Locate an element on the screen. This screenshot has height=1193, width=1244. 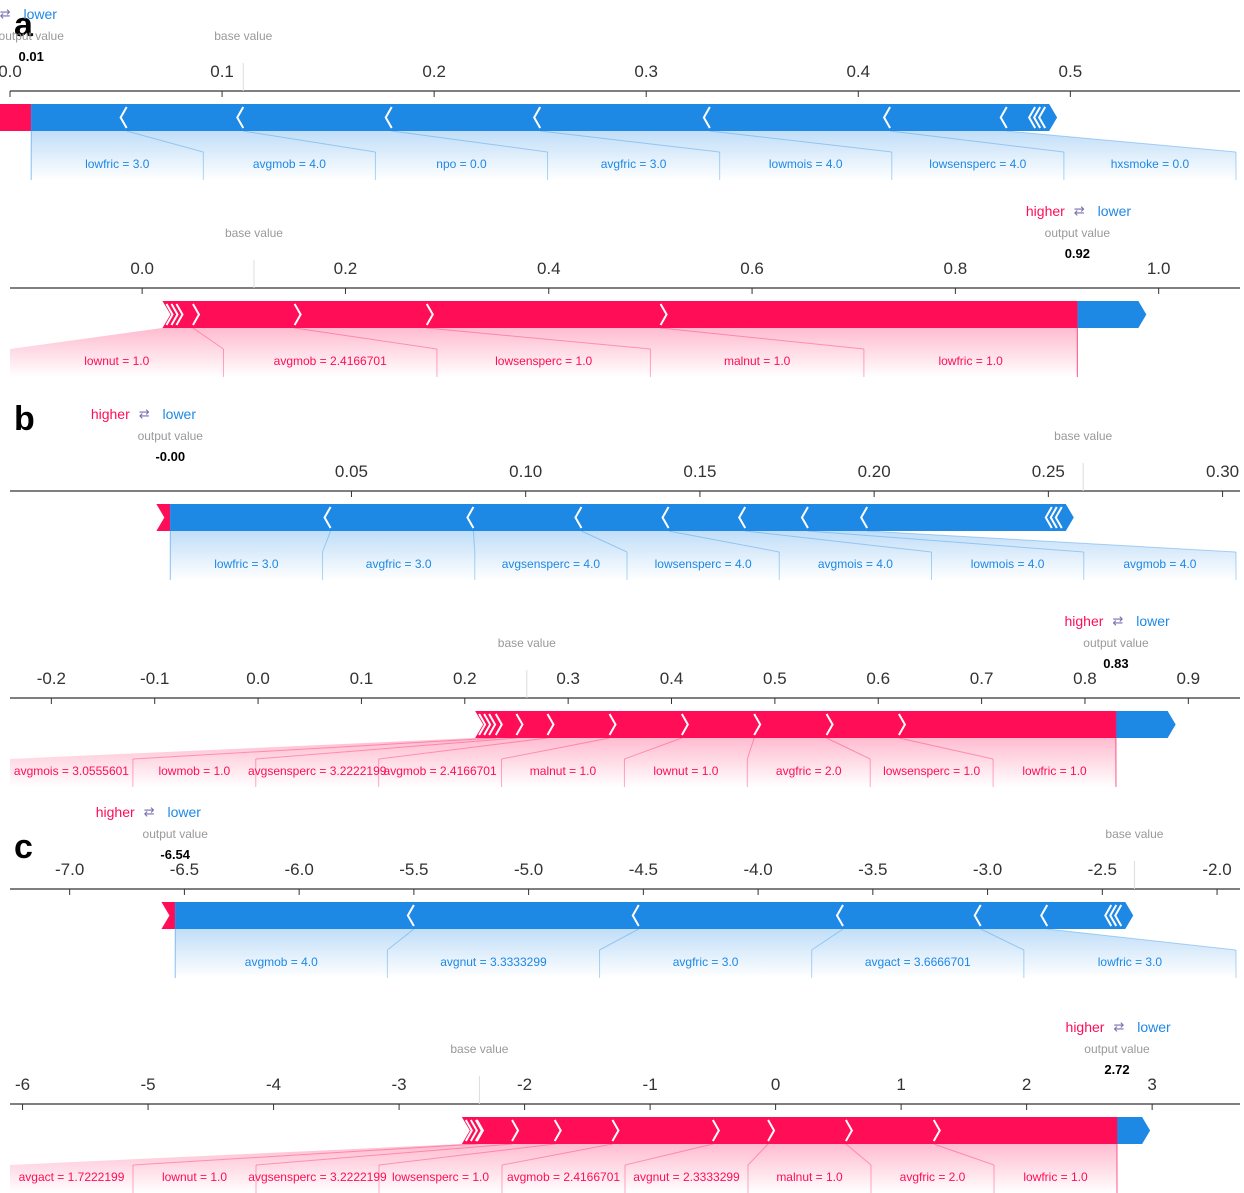
panel-letter-c: c is located at coordinates (23, 847).